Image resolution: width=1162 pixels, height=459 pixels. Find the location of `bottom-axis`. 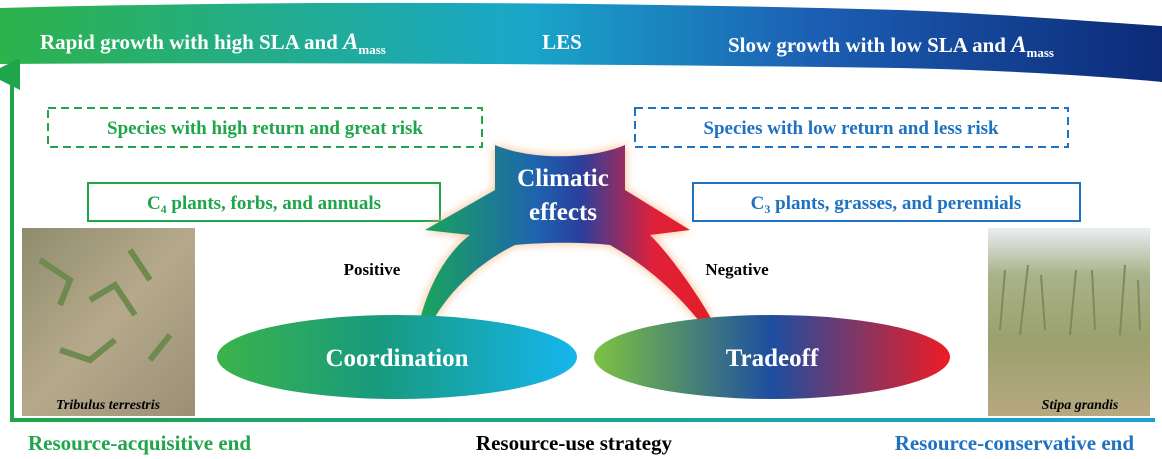

bottom-axis is located at coordinates (582, 420).